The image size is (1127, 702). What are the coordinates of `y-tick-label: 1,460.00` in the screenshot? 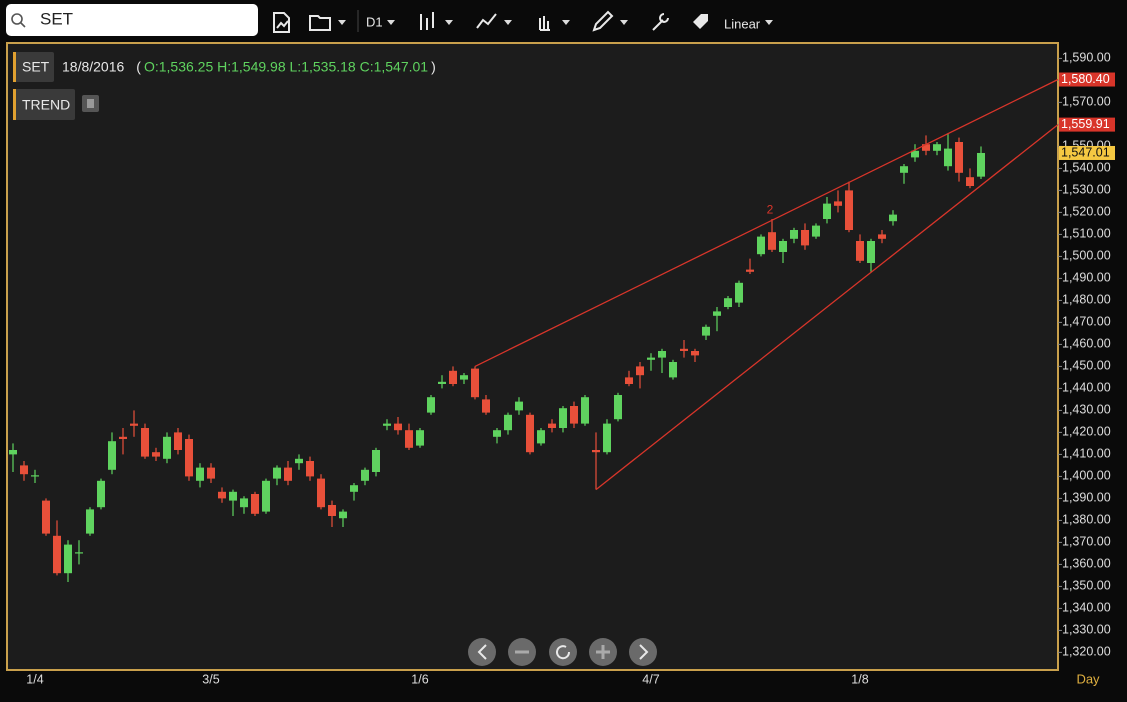 It's located at (1086, 344).